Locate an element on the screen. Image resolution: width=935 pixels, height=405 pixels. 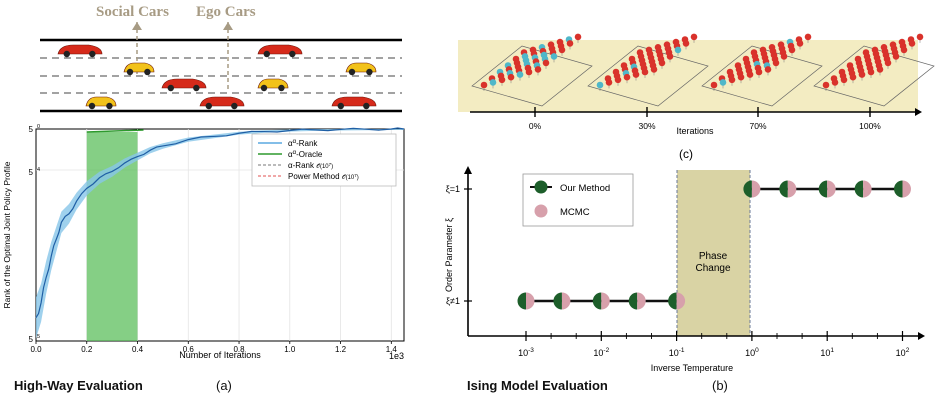
x-scale-label: 1e3 is located at coordinates (396, 356).